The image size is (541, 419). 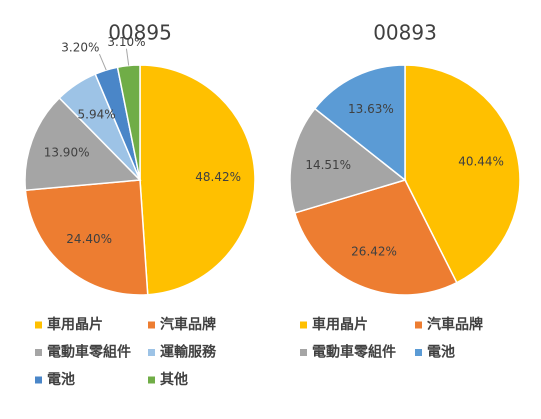 I want to click on data-label: 14.51%, so click(x=328, y=165).